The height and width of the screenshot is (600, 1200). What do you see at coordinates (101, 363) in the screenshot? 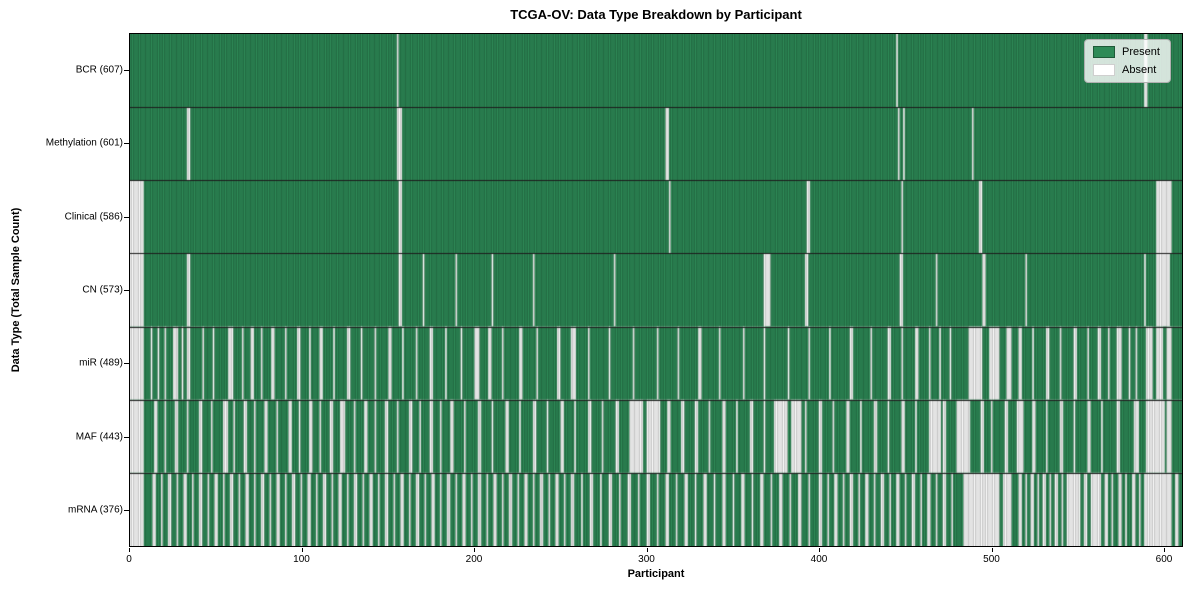
I see `y-tick-label-miR: miR (489)` at bounding box center [101, 363].